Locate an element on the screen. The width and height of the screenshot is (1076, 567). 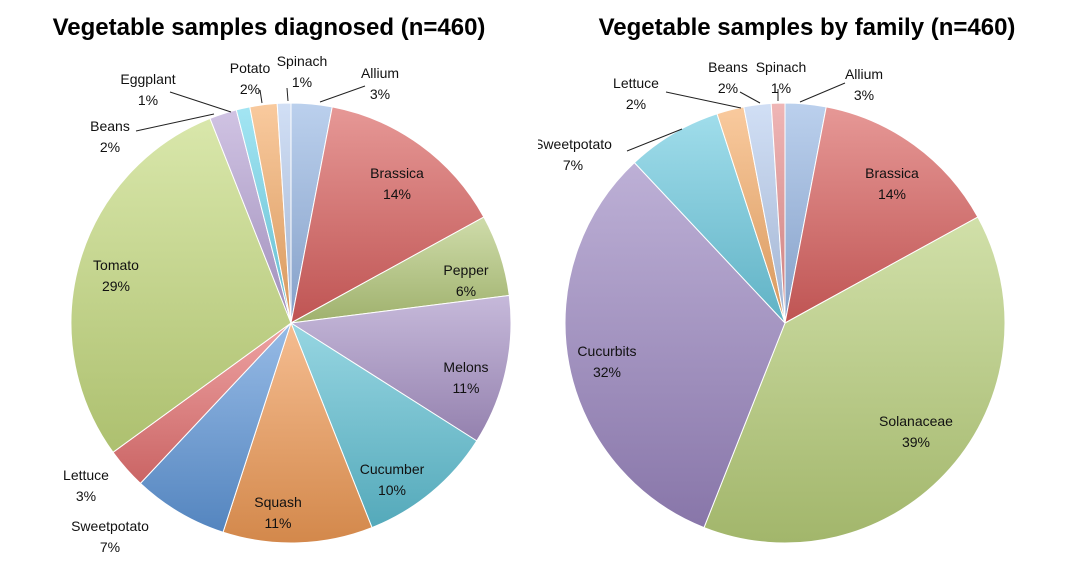
pie-slice-tomato is located at coordinates (181, 285).